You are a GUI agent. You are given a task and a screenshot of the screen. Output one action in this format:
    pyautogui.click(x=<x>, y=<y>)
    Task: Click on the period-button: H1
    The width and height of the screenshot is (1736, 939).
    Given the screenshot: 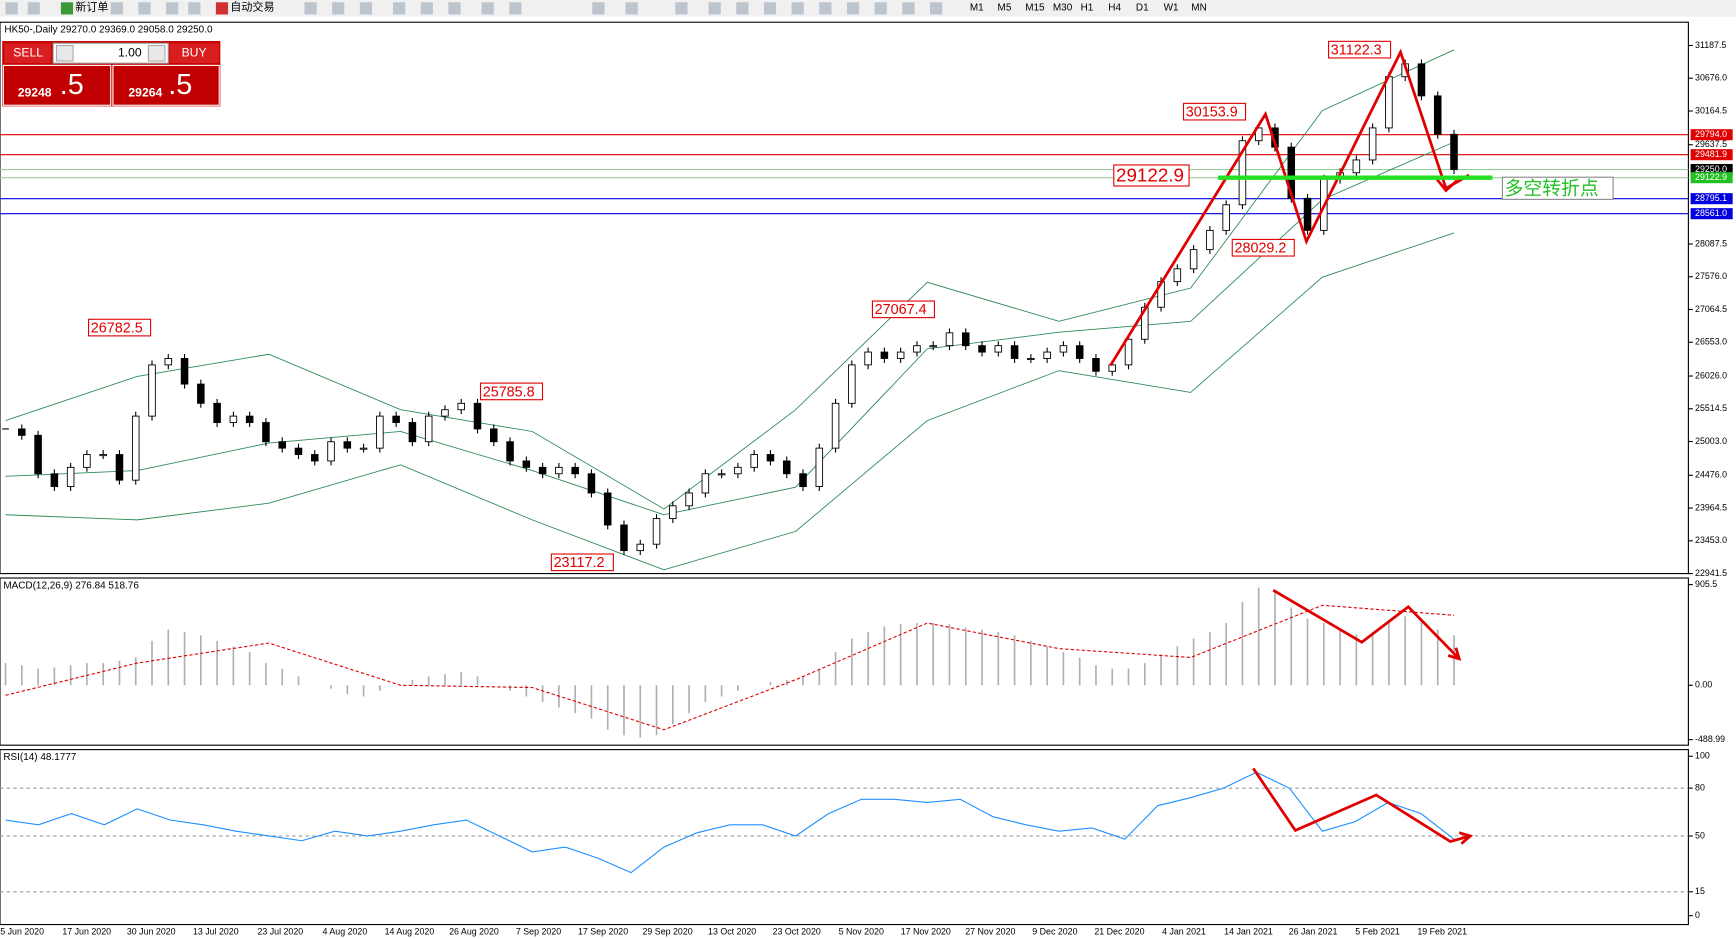 What is the action you would take?
    pyautogui.click(x=1087, y=7)
    